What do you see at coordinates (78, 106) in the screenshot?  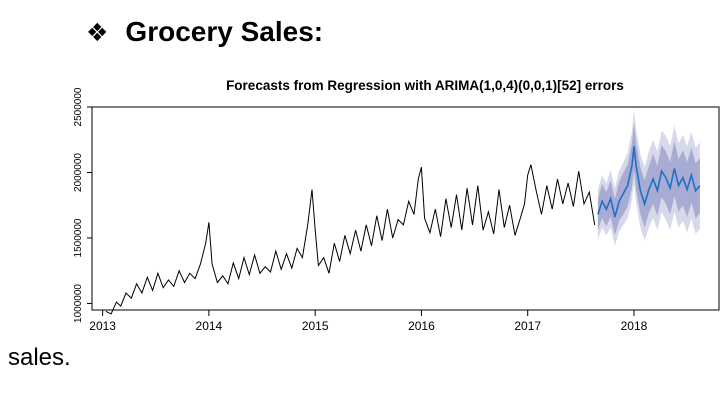 I see `y-tick-label: 2500000` at bounding box center [78, 106].